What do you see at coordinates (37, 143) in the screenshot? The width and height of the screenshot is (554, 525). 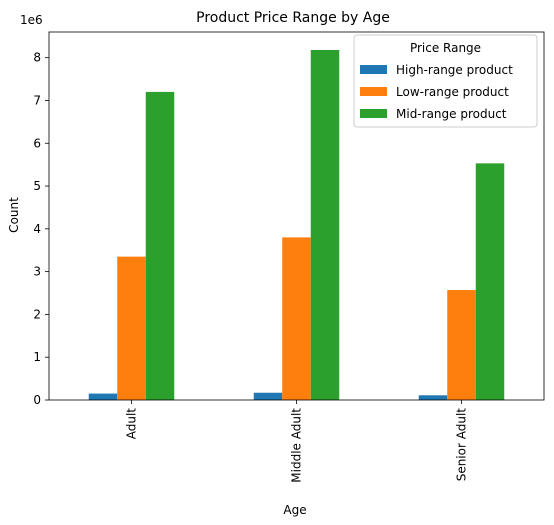 I see `y-tick-label-6: 6` at bounding box center [37, 143].